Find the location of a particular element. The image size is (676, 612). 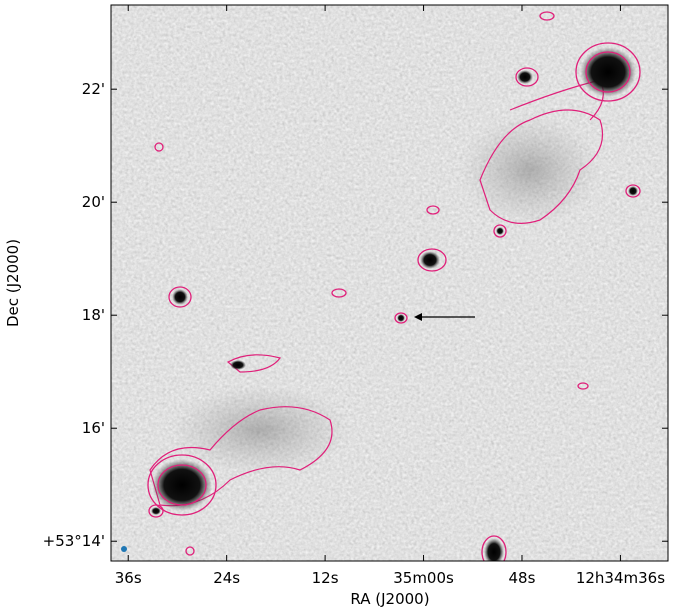

x-tick-label: 24s is located at coordinates (226, 578).